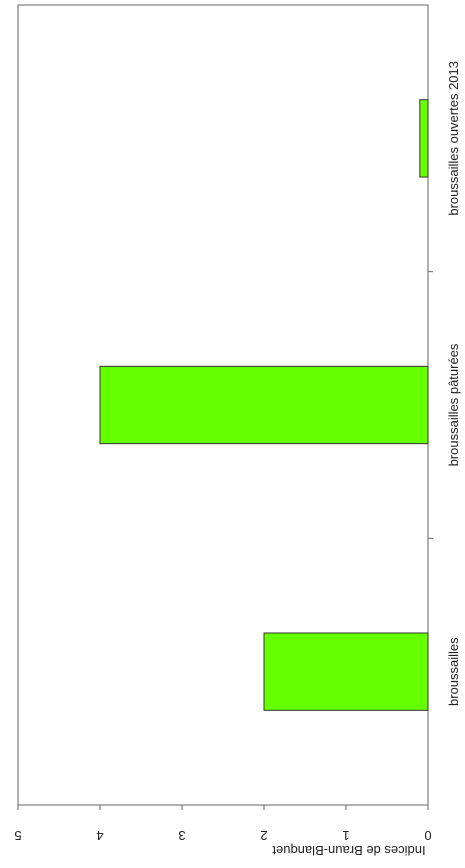 The image size is (465, 868). What do you see at coordinates (349, 850) in the screenshot?
I see `value-axis-title: Indices de Braun-Blanquet` at bounding box center [349, 850].